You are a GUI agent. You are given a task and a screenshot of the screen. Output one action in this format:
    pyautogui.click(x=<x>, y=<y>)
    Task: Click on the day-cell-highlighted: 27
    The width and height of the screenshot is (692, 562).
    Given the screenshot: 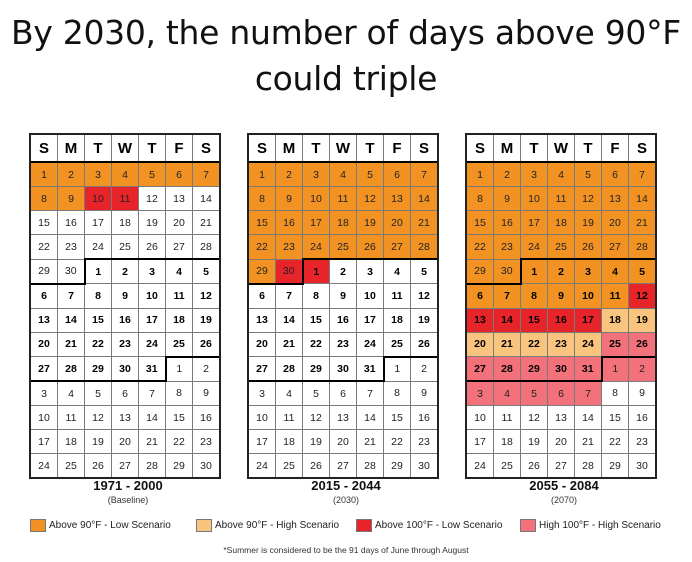 What is the action you would take?
    pyautogui.click(x=397, y=247)
    